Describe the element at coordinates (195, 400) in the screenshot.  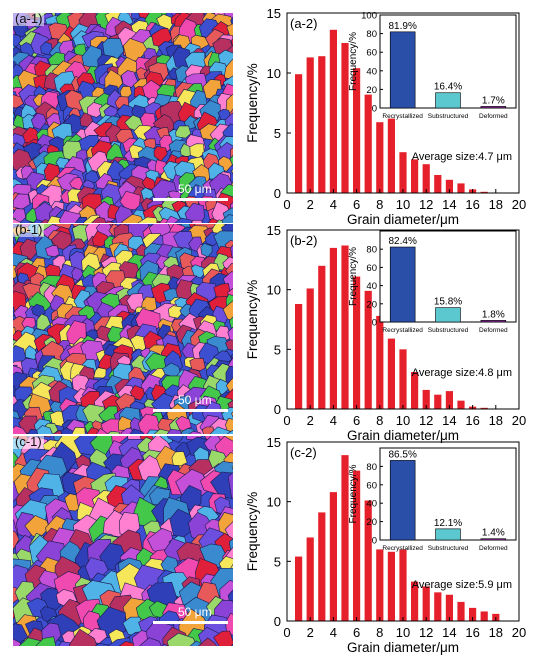
I see `scale-label-b: 50 μm` at that location.